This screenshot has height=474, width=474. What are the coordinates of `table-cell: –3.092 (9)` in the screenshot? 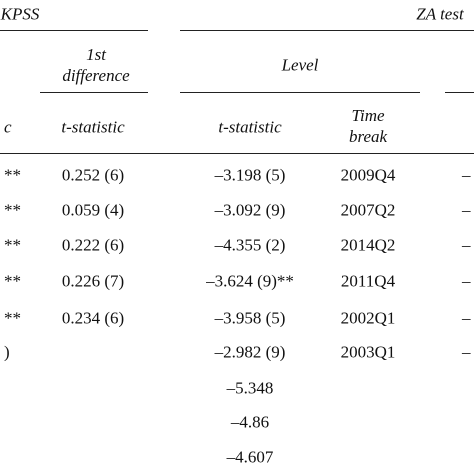 It's located at (250, 210).